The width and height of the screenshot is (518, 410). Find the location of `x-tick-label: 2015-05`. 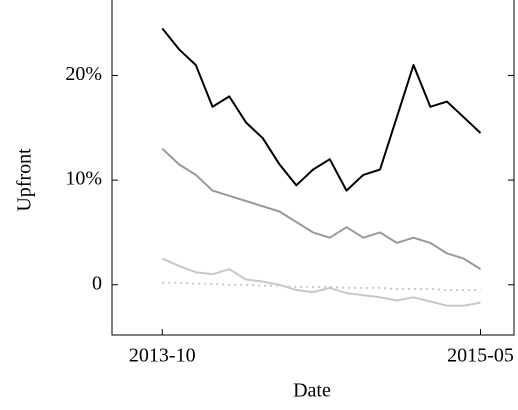

x-tick-label: 2015-05 is located at coordinates (480, 356).